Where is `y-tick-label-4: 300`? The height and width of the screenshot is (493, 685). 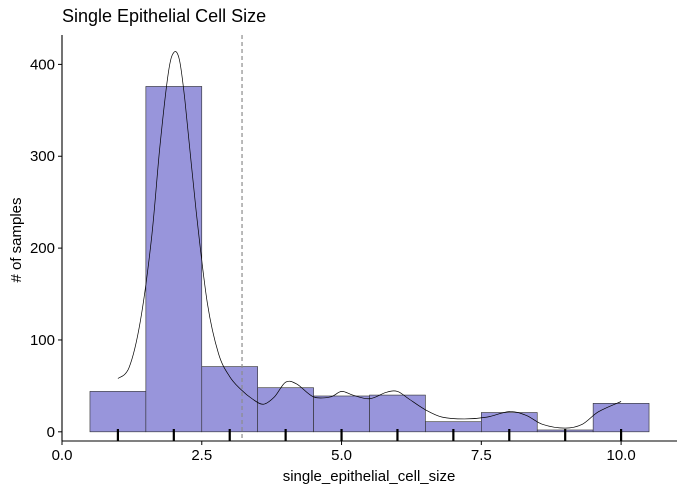 y-tick-label-4: 300 is located at coordinates (42, 156).